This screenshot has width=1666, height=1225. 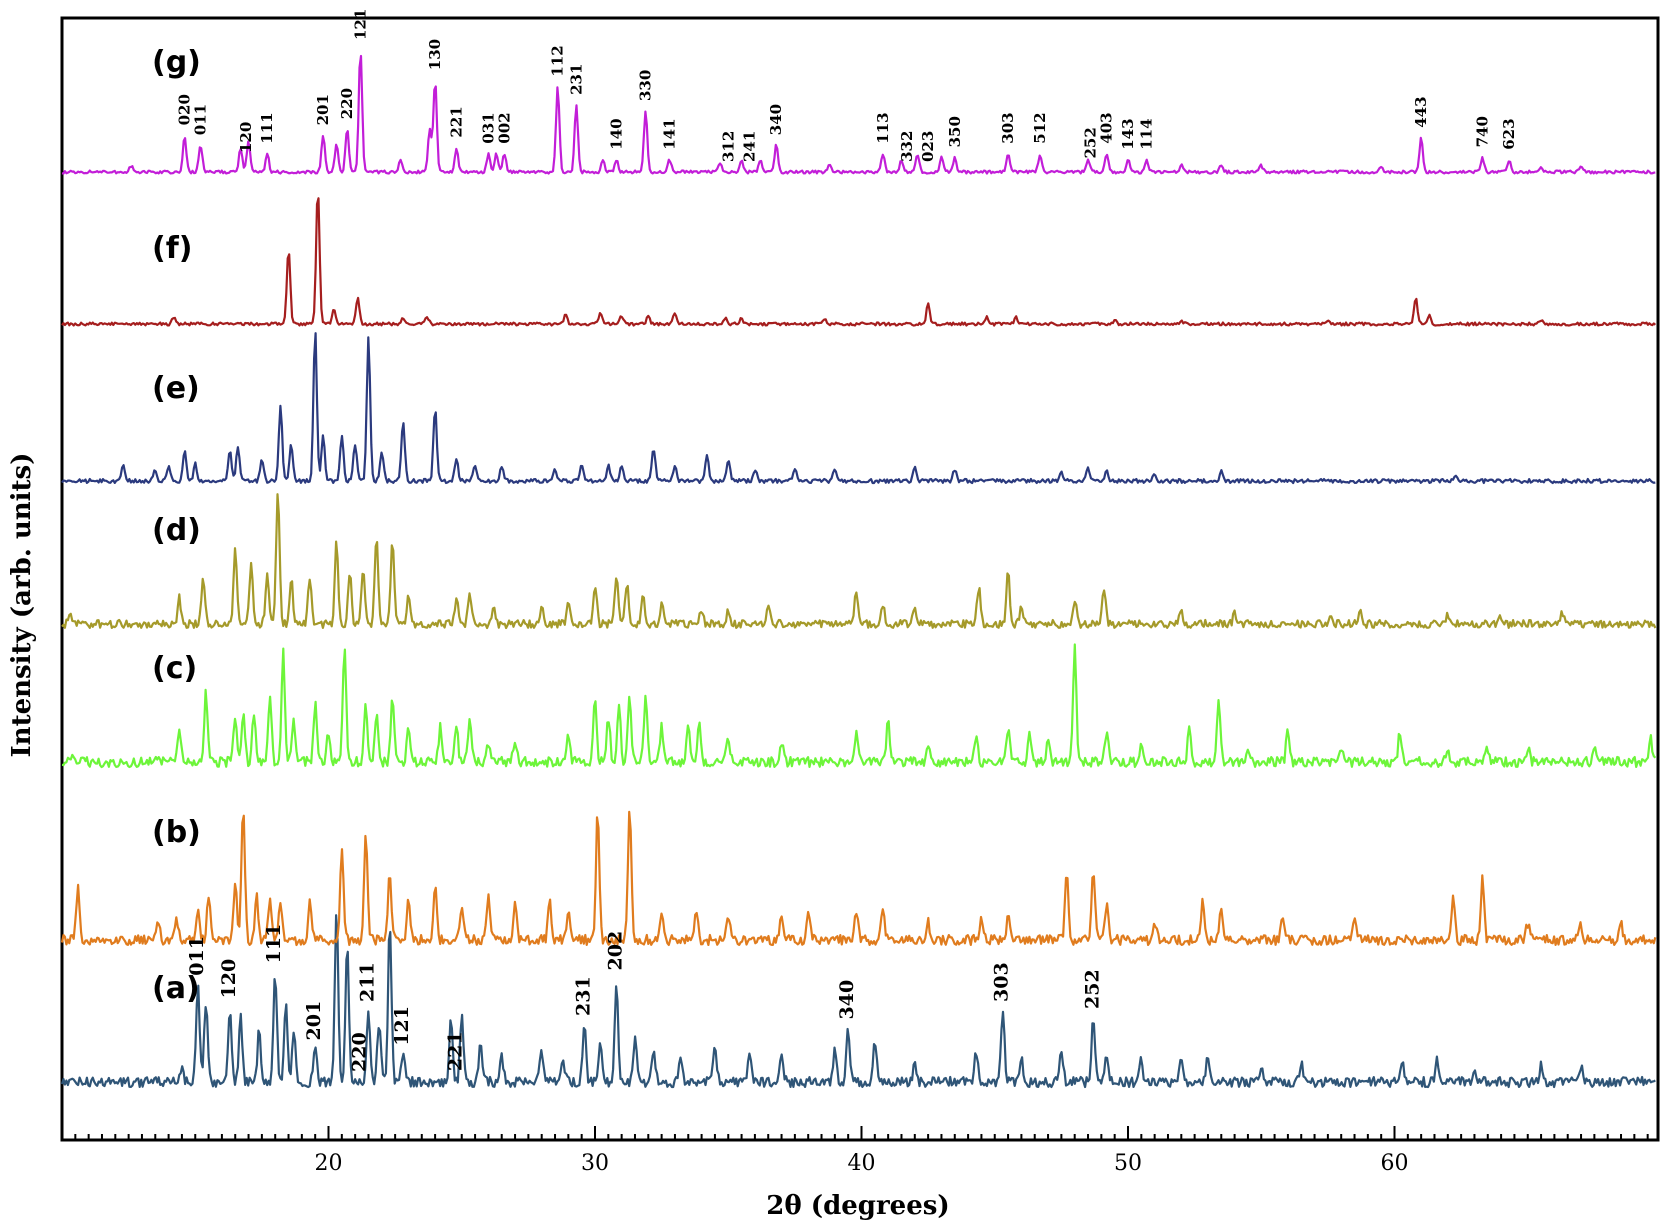 What do you see at coordinates (1395, 1163) in the screenshot?
I see `x-tick-label: 60` at bounding box center [1395, 1163].